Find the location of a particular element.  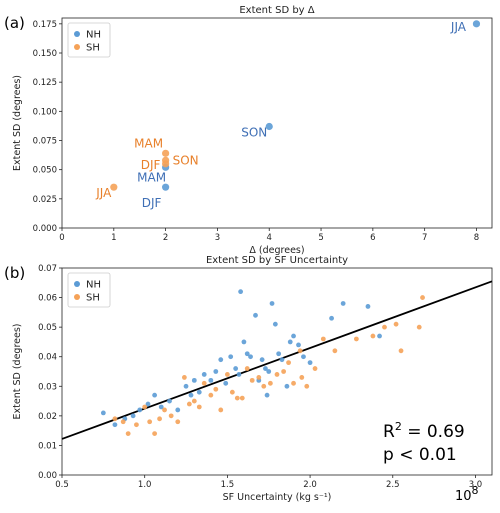

x-tick-label: 0.5 is located at coordinates (62, 485).